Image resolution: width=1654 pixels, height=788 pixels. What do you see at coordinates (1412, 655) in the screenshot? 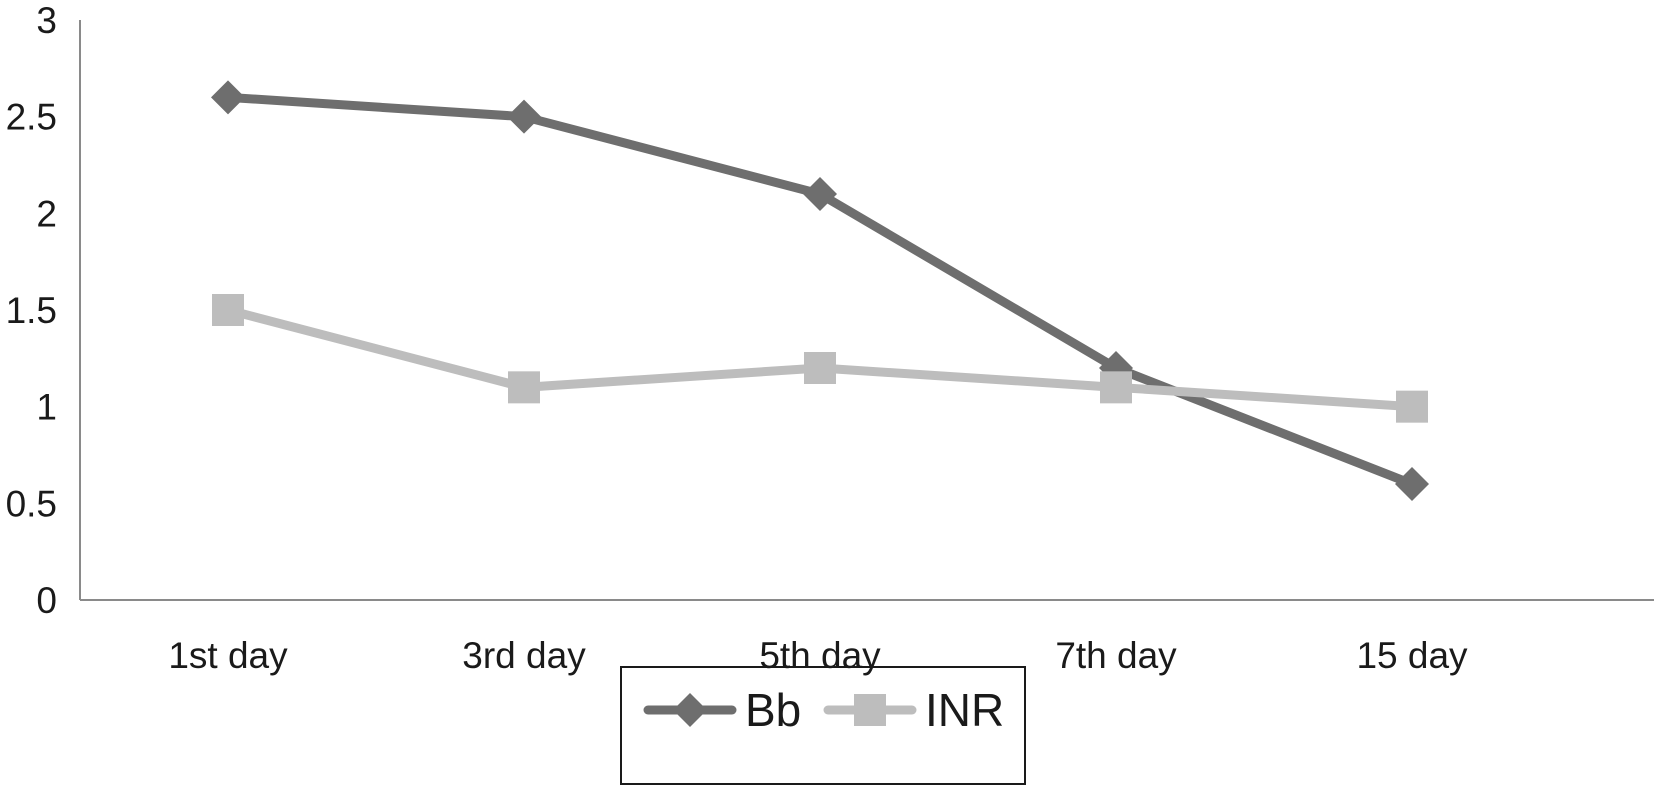
I see `x-tick-label: 15 day` at bounding box center [1412, 655].